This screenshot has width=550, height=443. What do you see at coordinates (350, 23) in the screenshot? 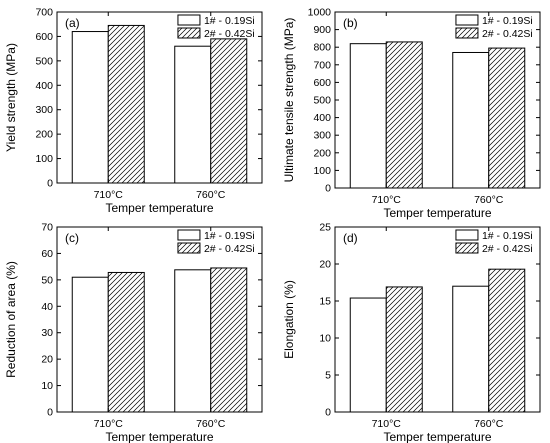
I see `panel-label: (b)` at bounding box center [350, 23].